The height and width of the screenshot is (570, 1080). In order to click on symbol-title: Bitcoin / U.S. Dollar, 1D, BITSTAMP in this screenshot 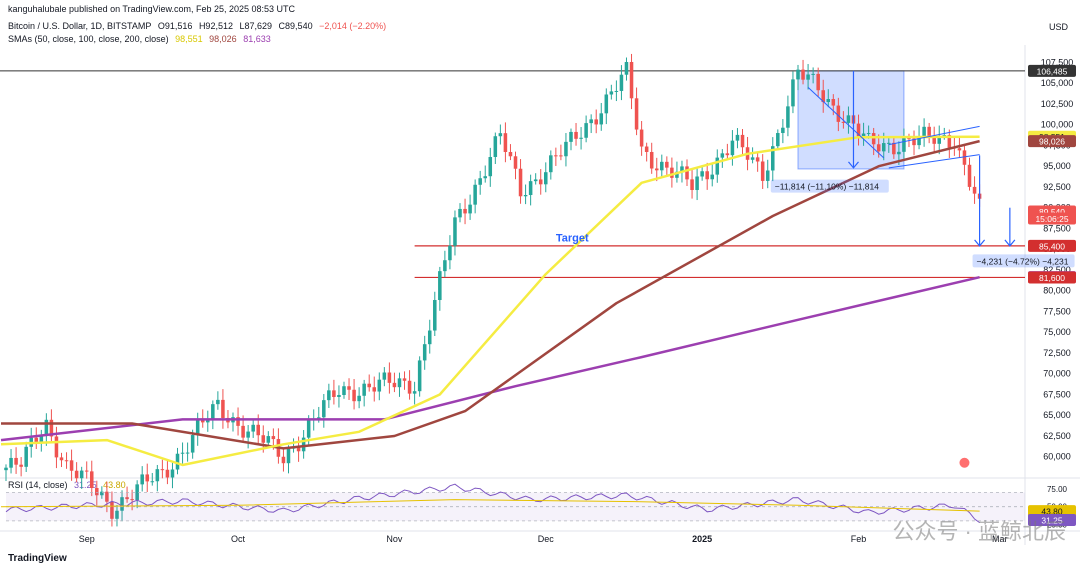, I will do `click(80, 26)`.